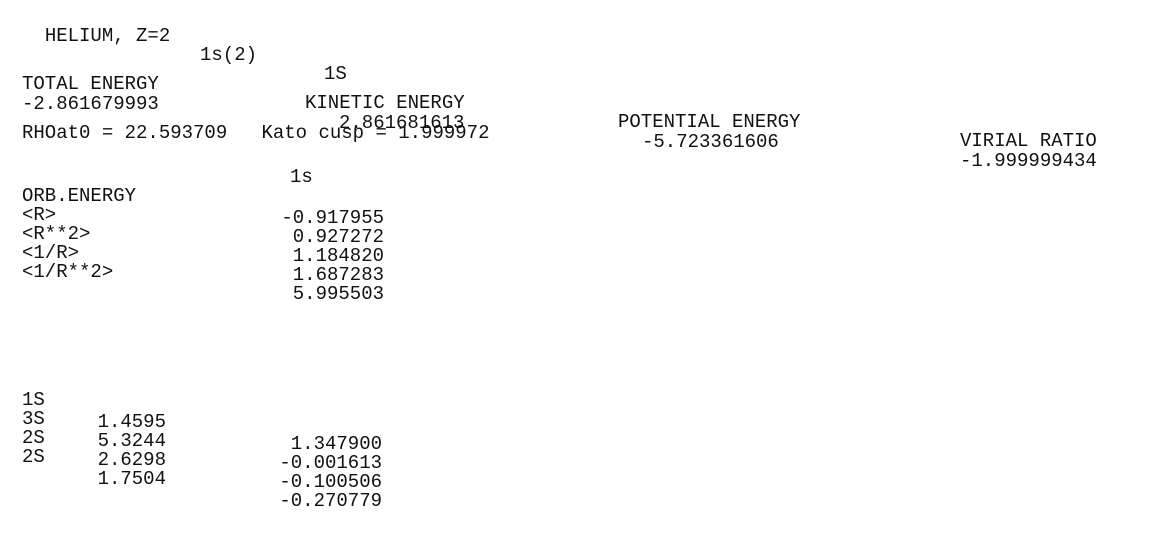  What do you see at coordinates (56, 234) in the screenshot?
I see `property-label: <R**2>` at bounding box center [56, 234].